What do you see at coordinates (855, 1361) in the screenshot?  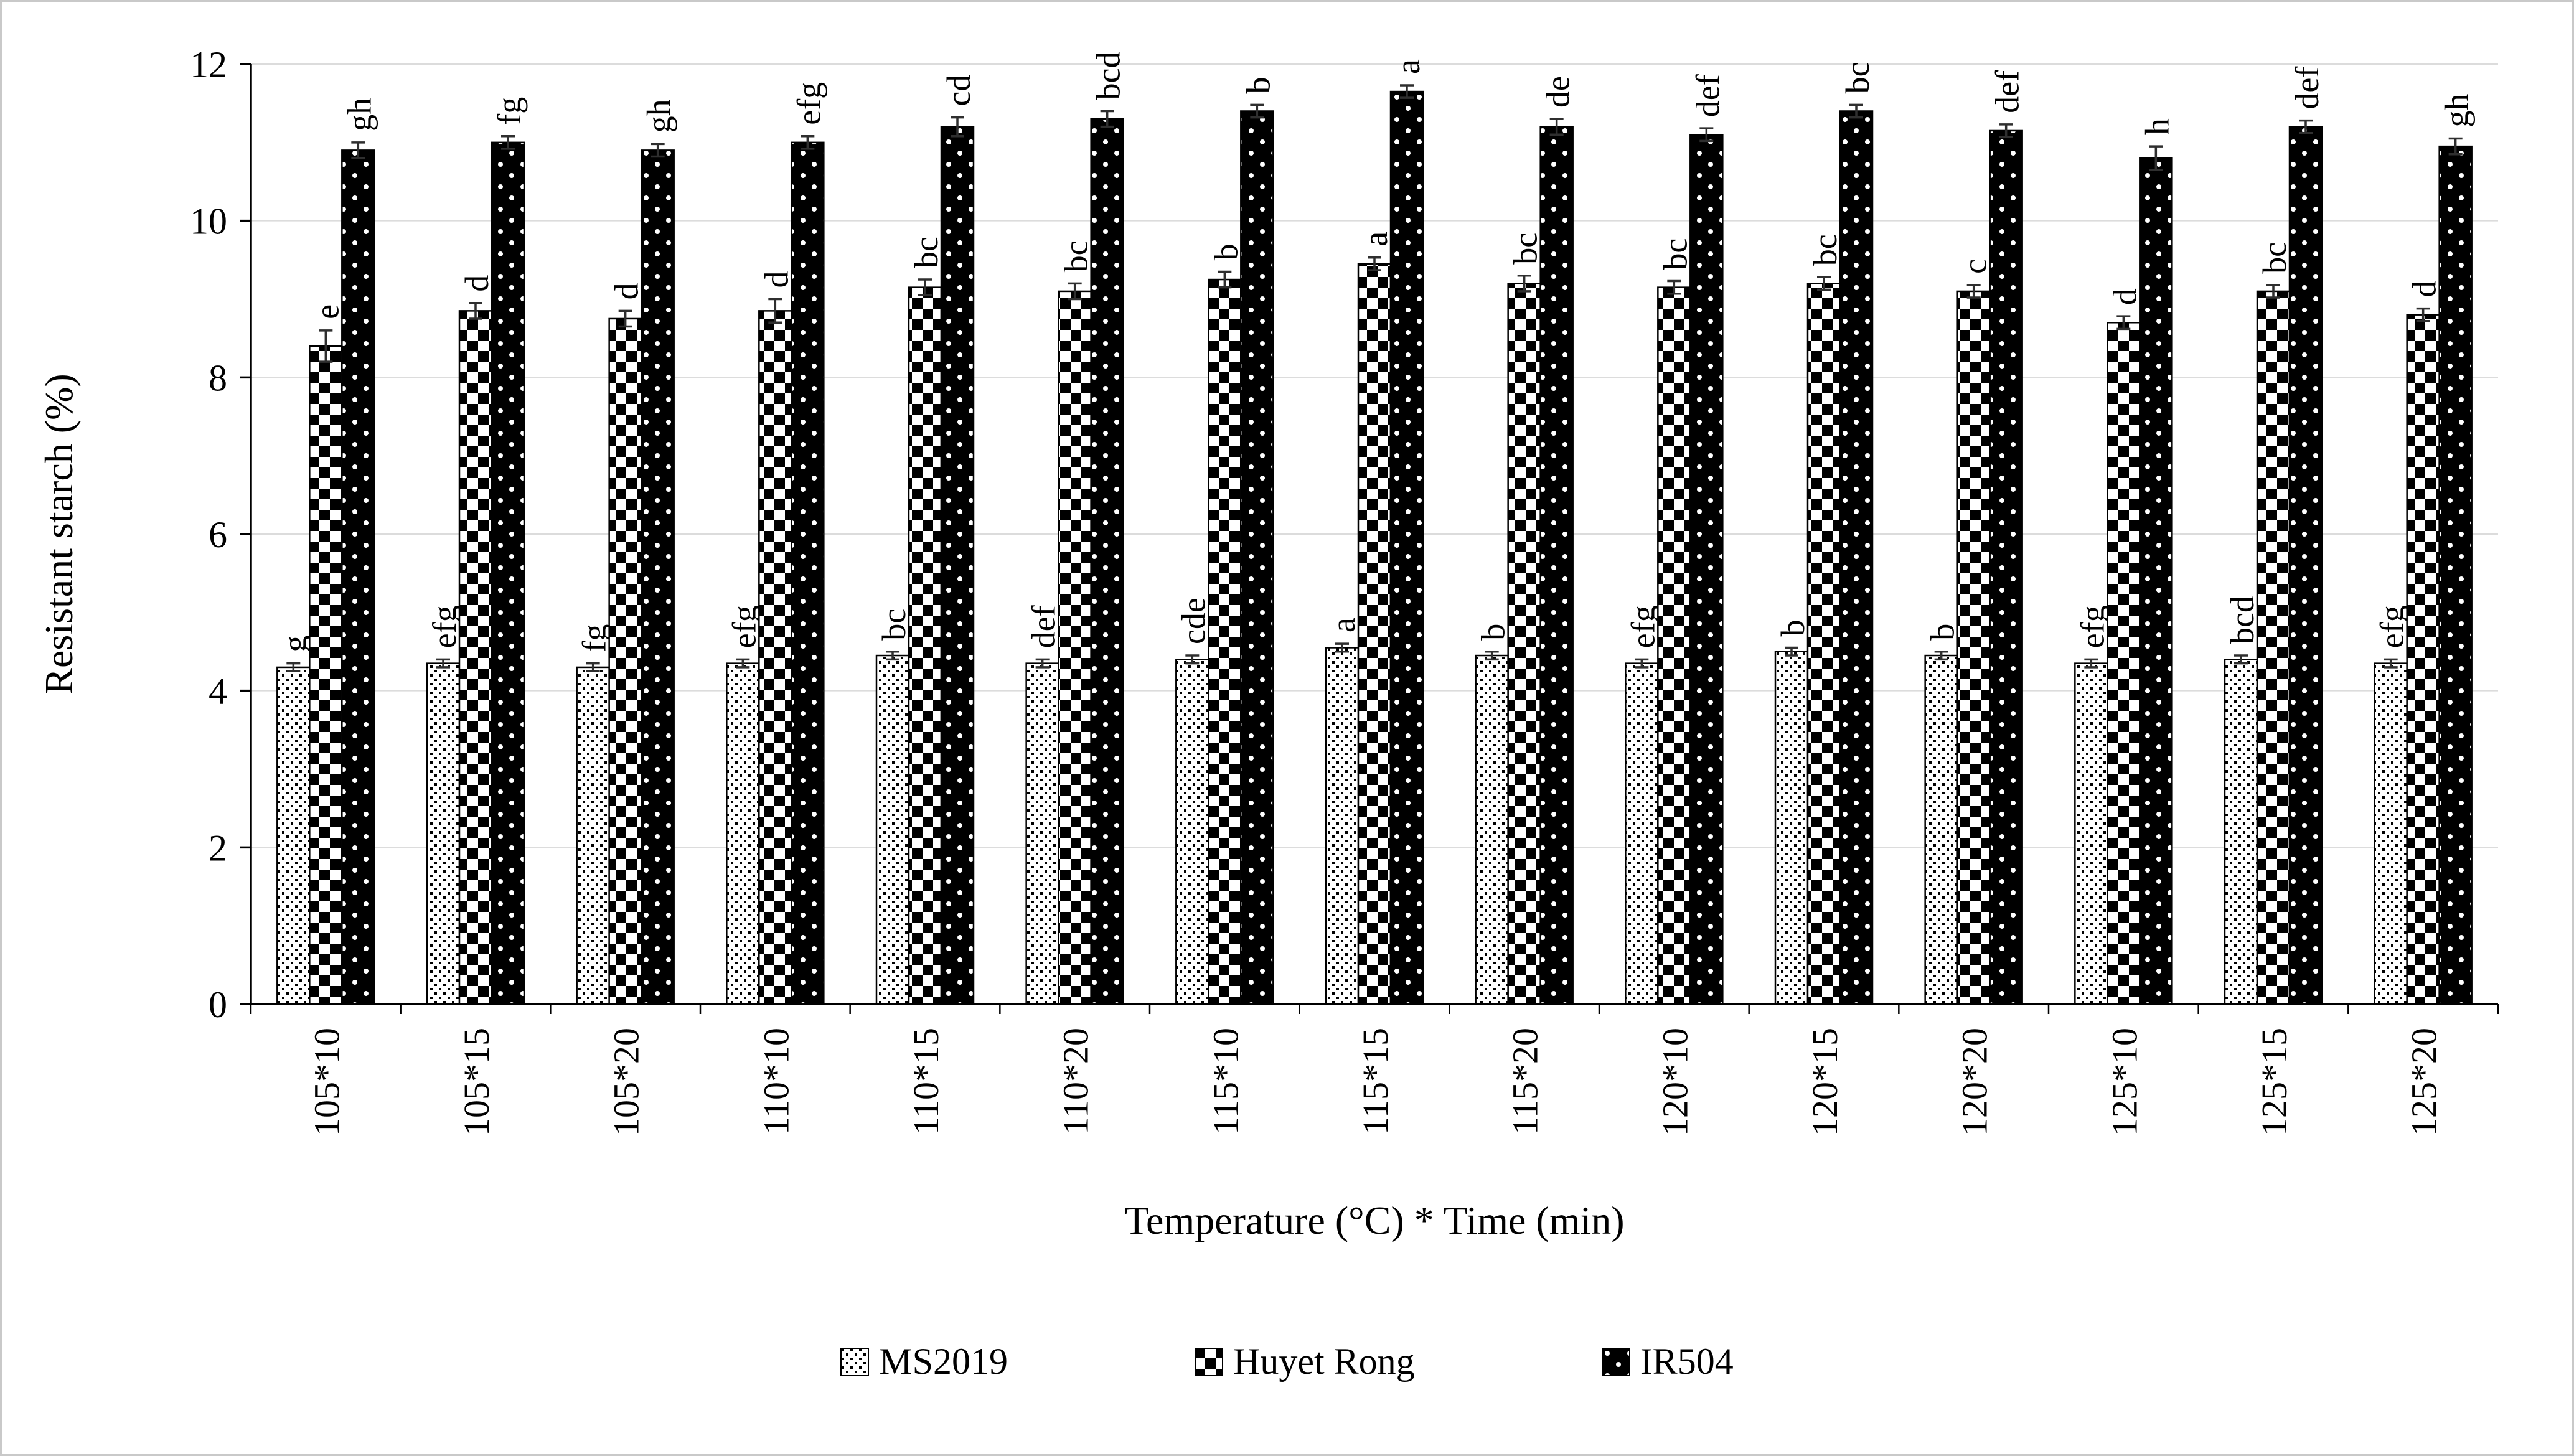 I see `legend-swatch-ms2019-icon` at bounding box center [855, 1361].